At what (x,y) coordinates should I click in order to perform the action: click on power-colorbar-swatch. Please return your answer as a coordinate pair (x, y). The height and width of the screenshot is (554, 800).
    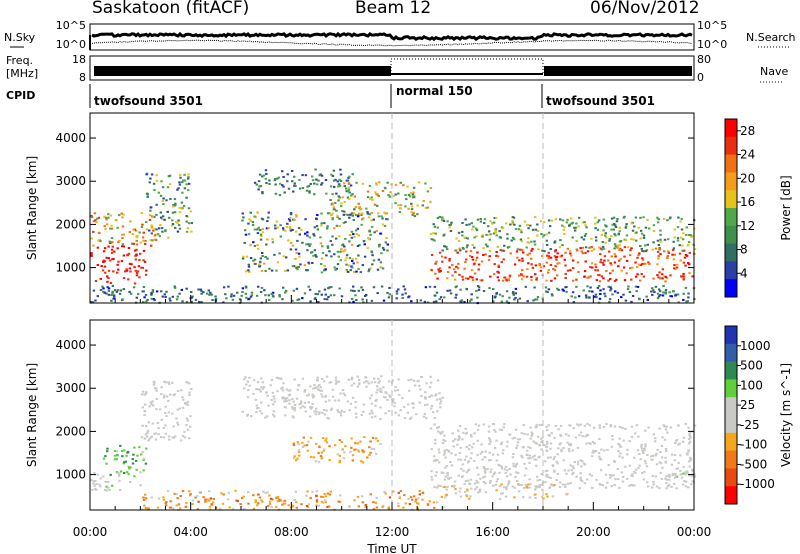
    Looking at the image, I should click on (731, 146).